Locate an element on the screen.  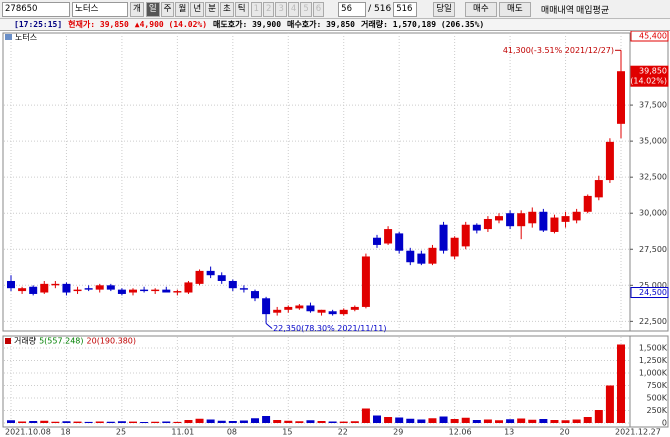
total-text: / 516 is located at coordinates (380, 9).